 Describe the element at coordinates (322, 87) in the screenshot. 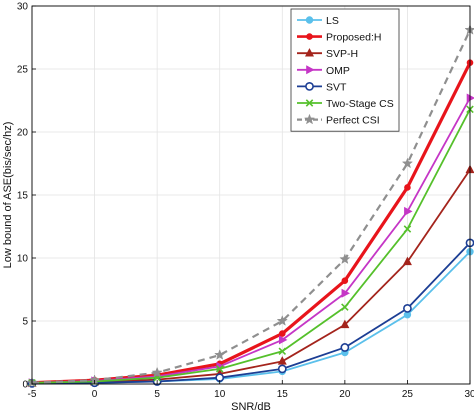

I see `legend-entry: SVT` at that location.